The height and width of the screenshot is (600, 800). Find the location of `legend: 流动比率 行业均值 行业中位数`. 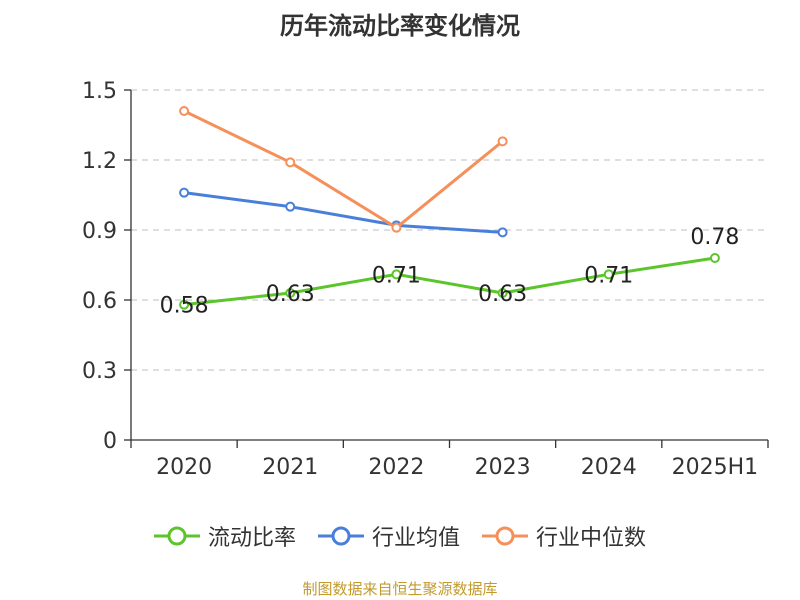

legend: 流动比率 行业均值 行业中位数 is located at coordinates (400, 536).